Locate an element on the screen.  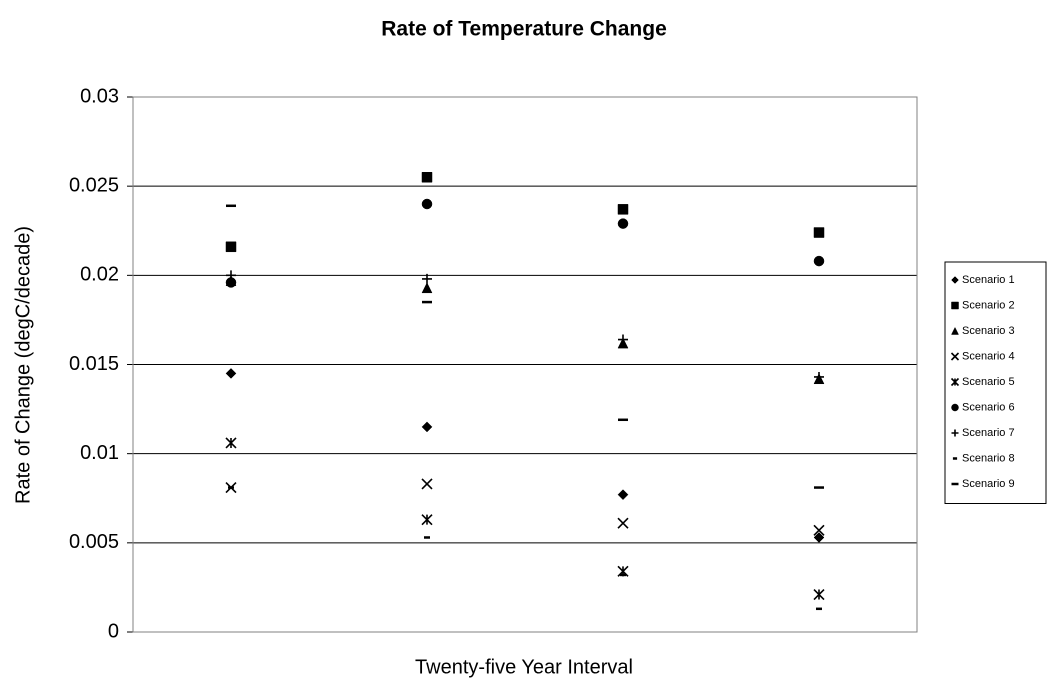
y-tick-label: 0.01 is located at coordinates (99, 453).